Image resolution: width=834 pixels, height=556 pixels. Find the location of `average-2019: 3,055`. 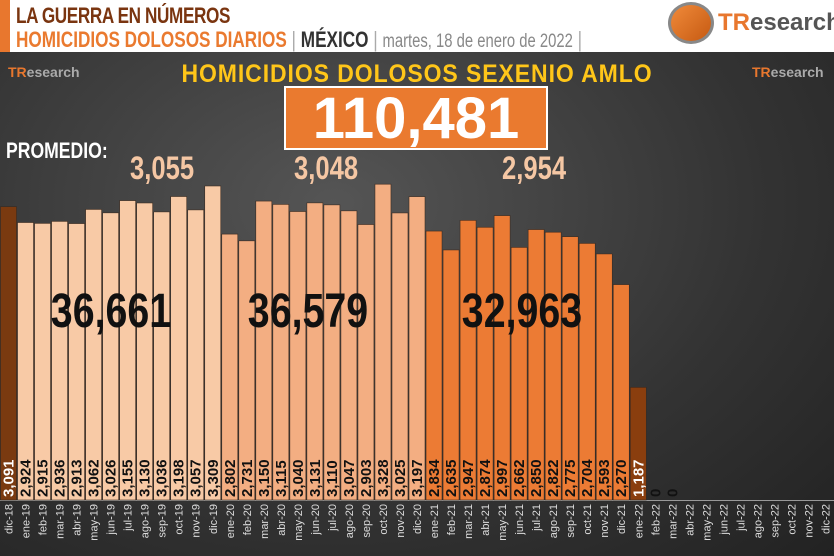

average-2019: 3,055 is located at coordinates (162, 168).